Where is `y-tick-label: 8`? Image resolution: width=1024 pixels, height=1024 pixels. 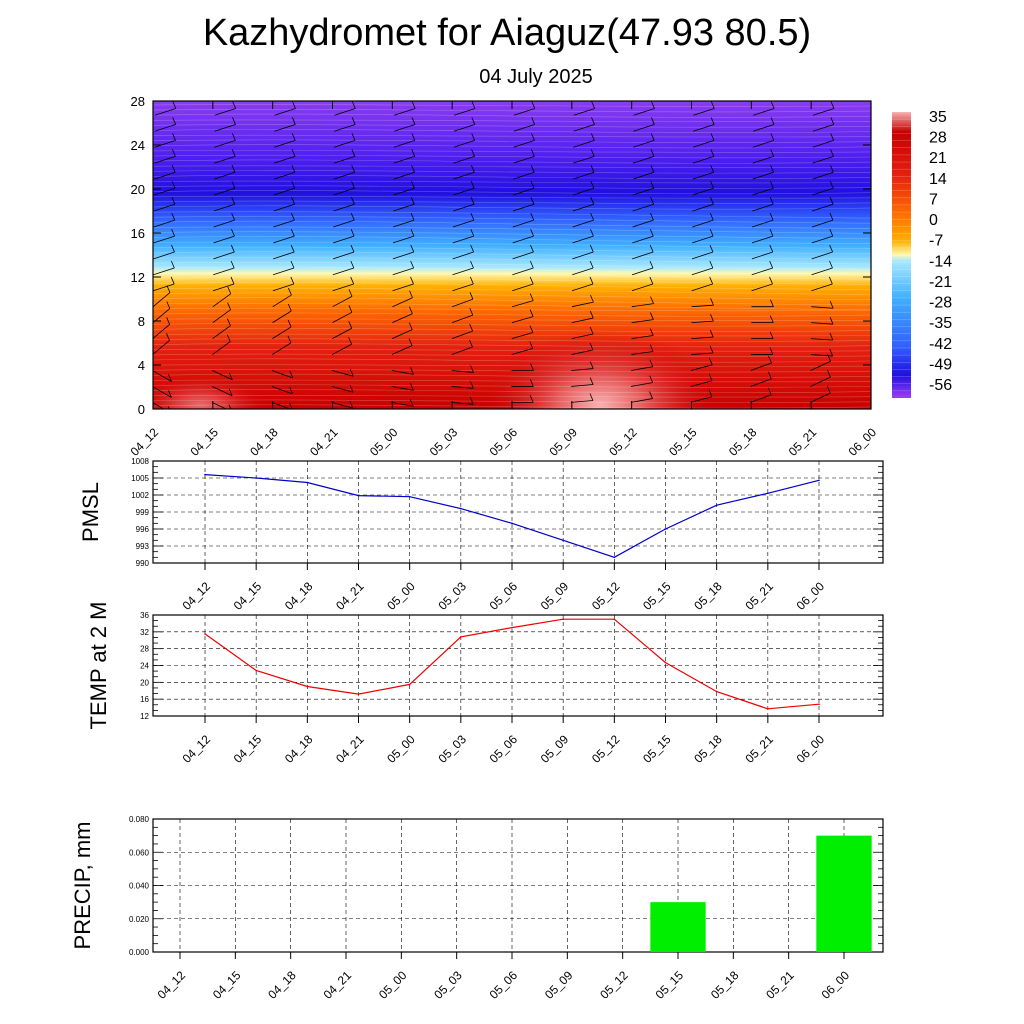 y-tick-label: 8 is located at coordinates (141, 321).